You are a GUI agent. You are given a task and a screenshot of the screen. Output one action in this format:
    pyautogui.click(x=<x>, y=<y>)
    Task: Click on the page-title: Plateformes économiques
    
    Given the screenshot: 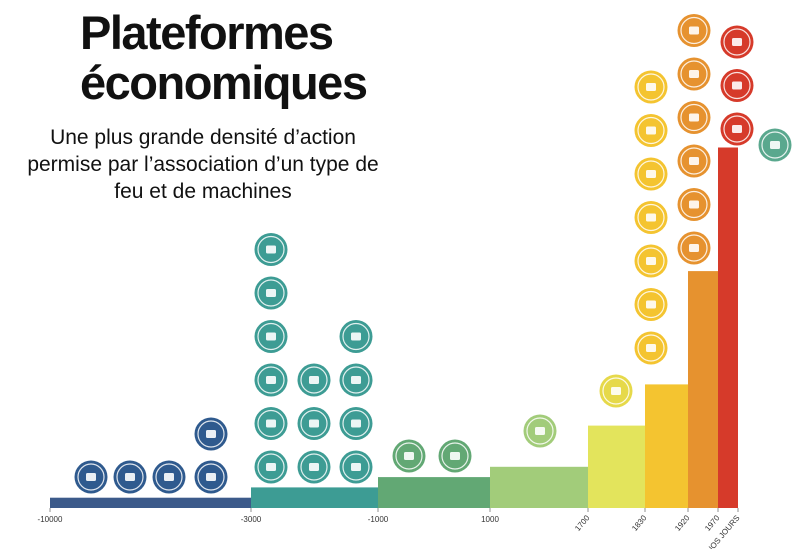 What is the action you would take?
    pyautogui.click(x=224, y=57)
    